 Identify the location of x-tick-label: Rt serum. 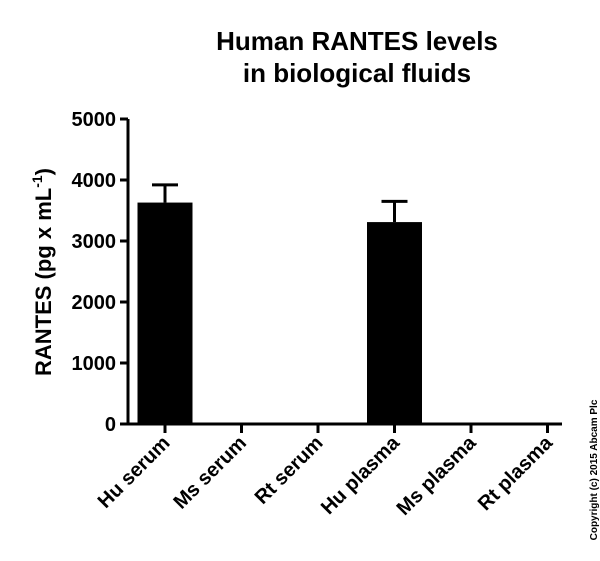
(289, 470).